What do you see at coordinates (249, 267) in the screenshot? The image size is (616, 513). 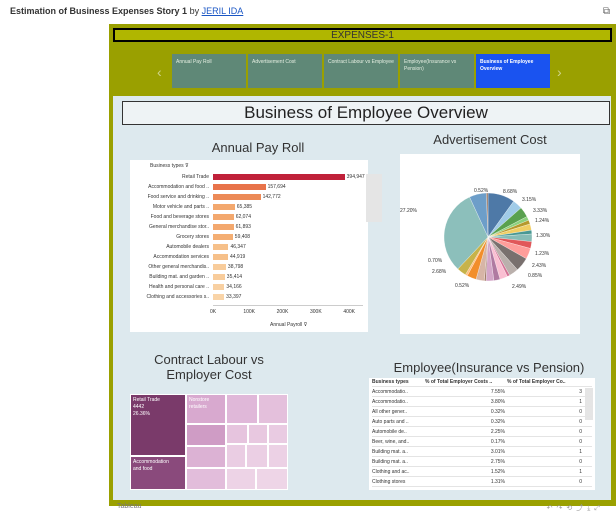 I see `payroll-bar-row: Other general merchandis.. 38,798` at bounding box center [249, 267].